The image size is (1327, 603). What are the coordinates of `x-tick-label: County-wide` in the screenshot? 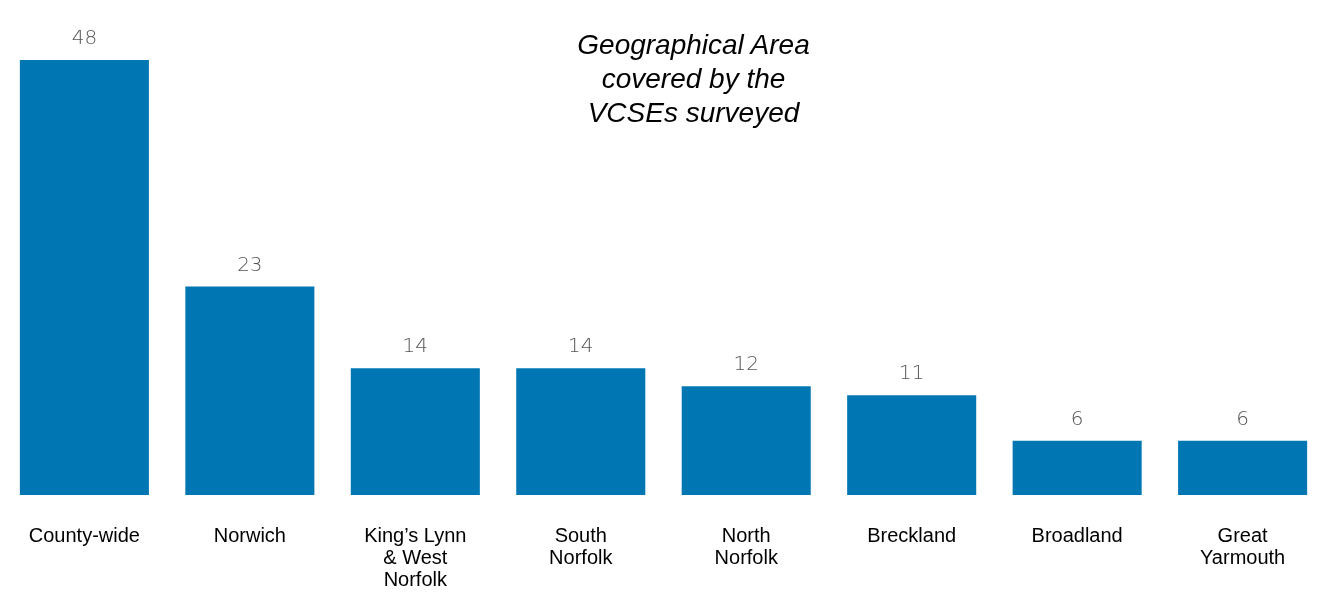 It's located at (84, 534).